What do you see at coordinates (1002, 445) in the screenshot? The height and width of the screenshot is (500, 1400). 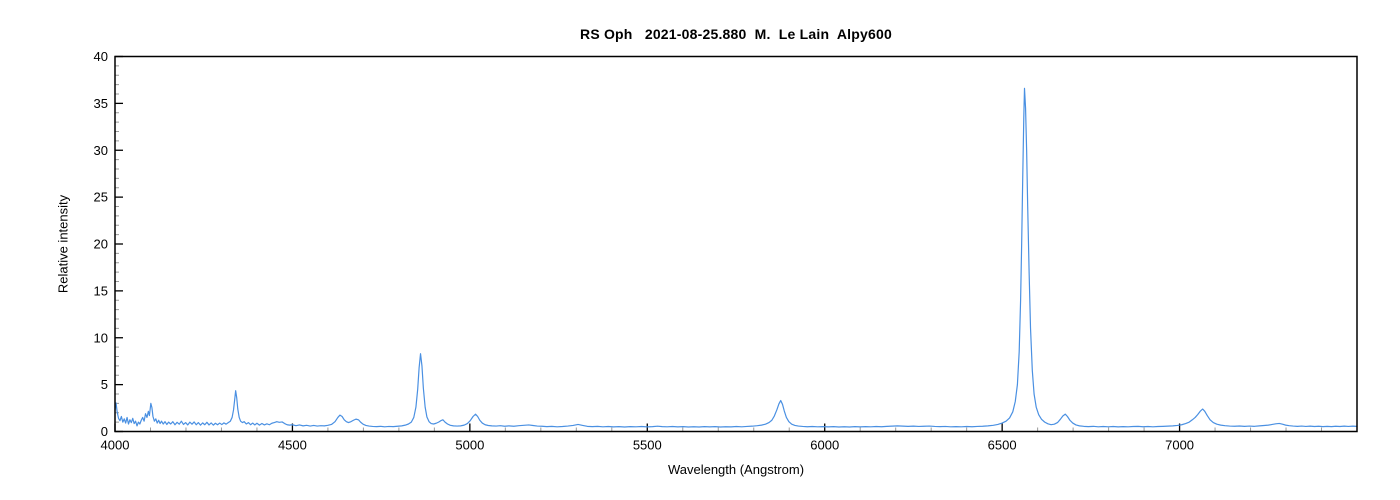 I see `x-tick-label: 6500` at bounding box center [1002, 445].